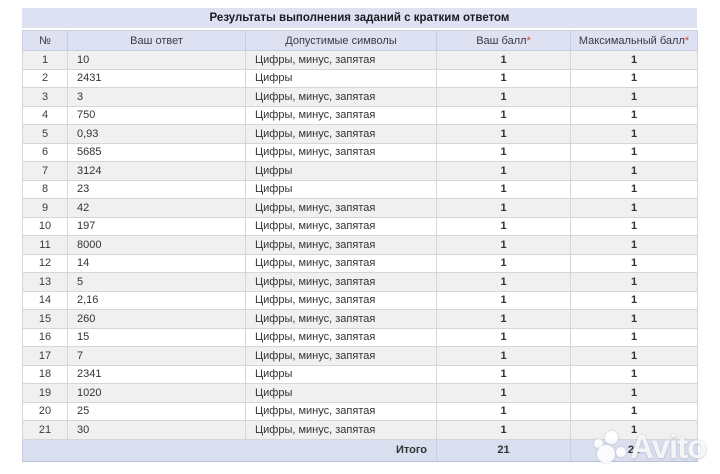 The image size is (720, 474). I want to click on table-row: 13 5 Цифры, минус, запятая 1 1, so click(360, 282).